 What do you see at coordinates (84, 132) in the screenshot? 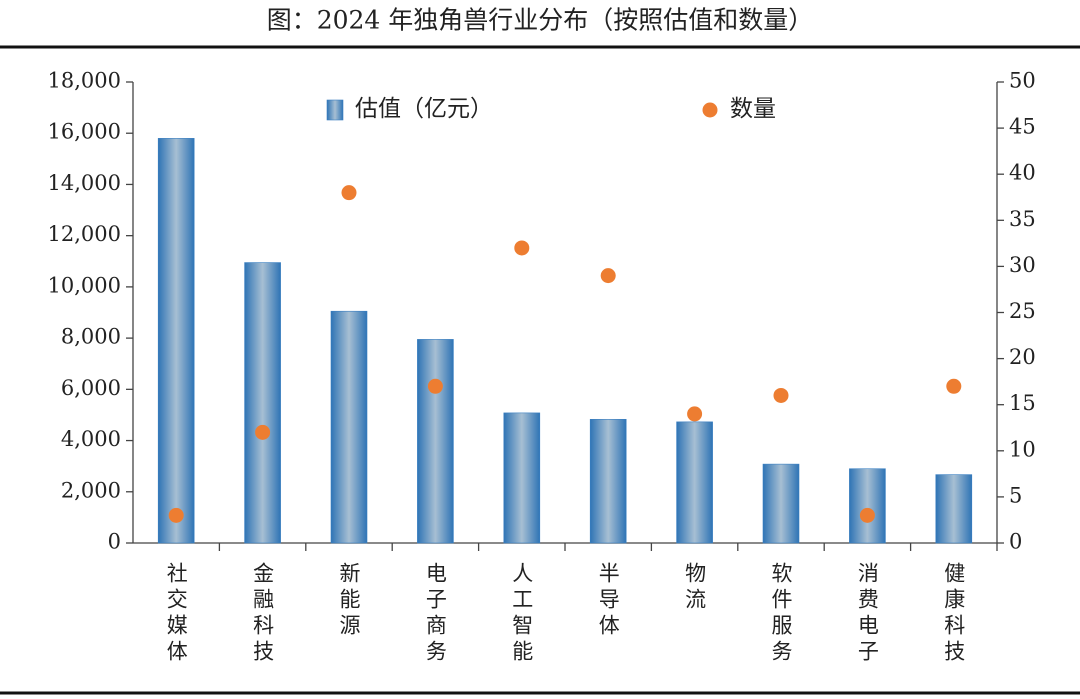
I see `y-tick-label: 16,000` at bounding box center [84, 132].